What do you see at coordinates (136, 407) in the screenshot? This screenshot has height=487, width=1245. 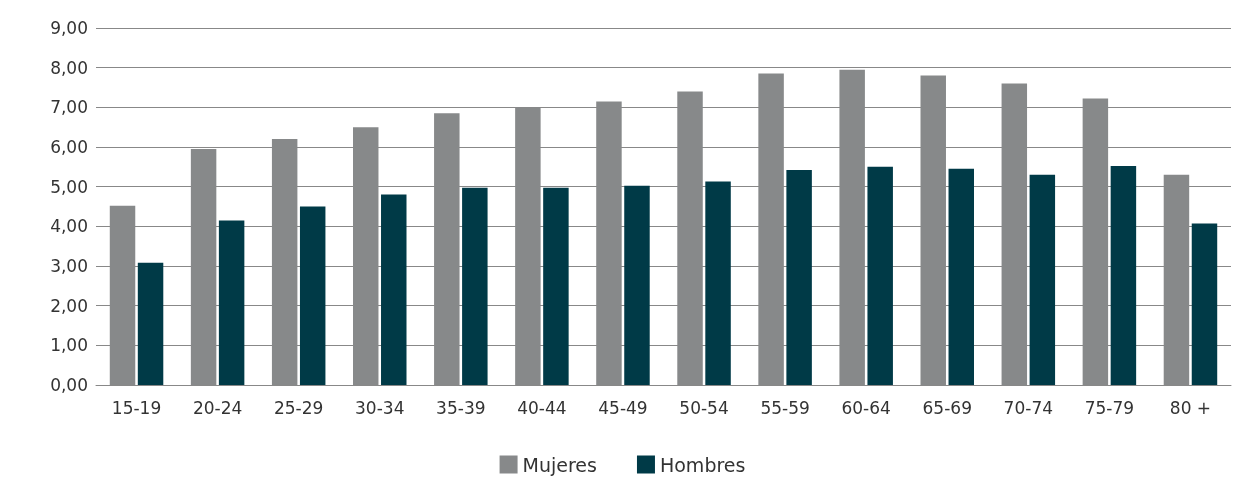 I see `x-tick-label: 15-19` at bounding box center [136, 407].